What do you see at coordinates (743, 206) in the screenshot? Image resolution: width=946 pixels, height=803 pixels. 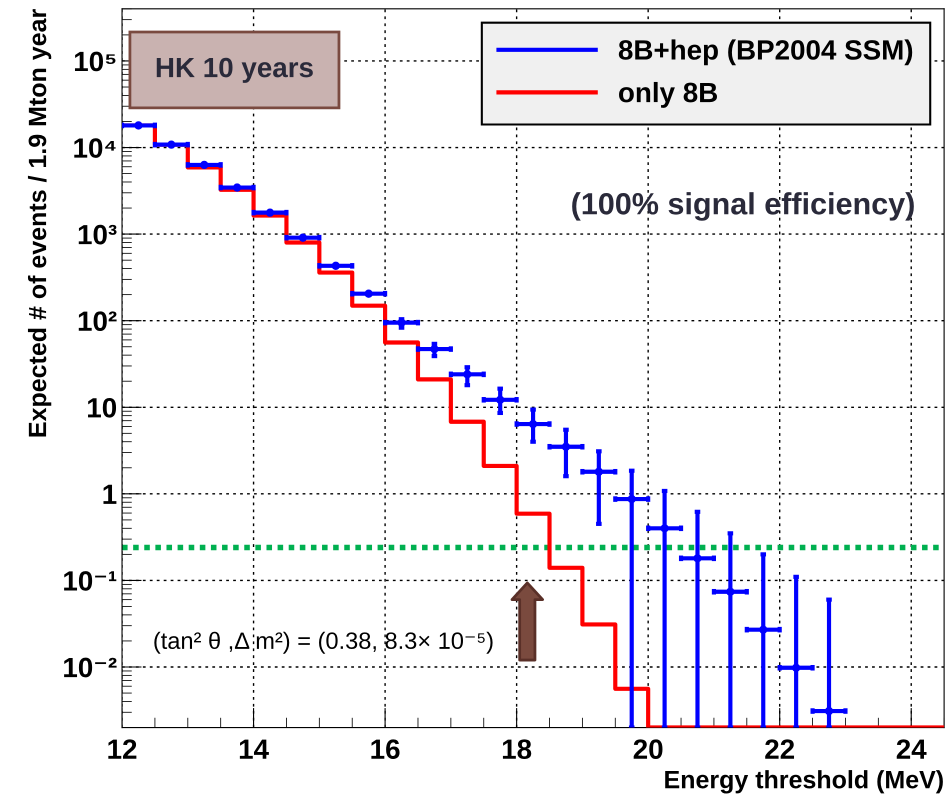 I see `annotation: (100% signal efficiency)` at bounding box center [743, 206].